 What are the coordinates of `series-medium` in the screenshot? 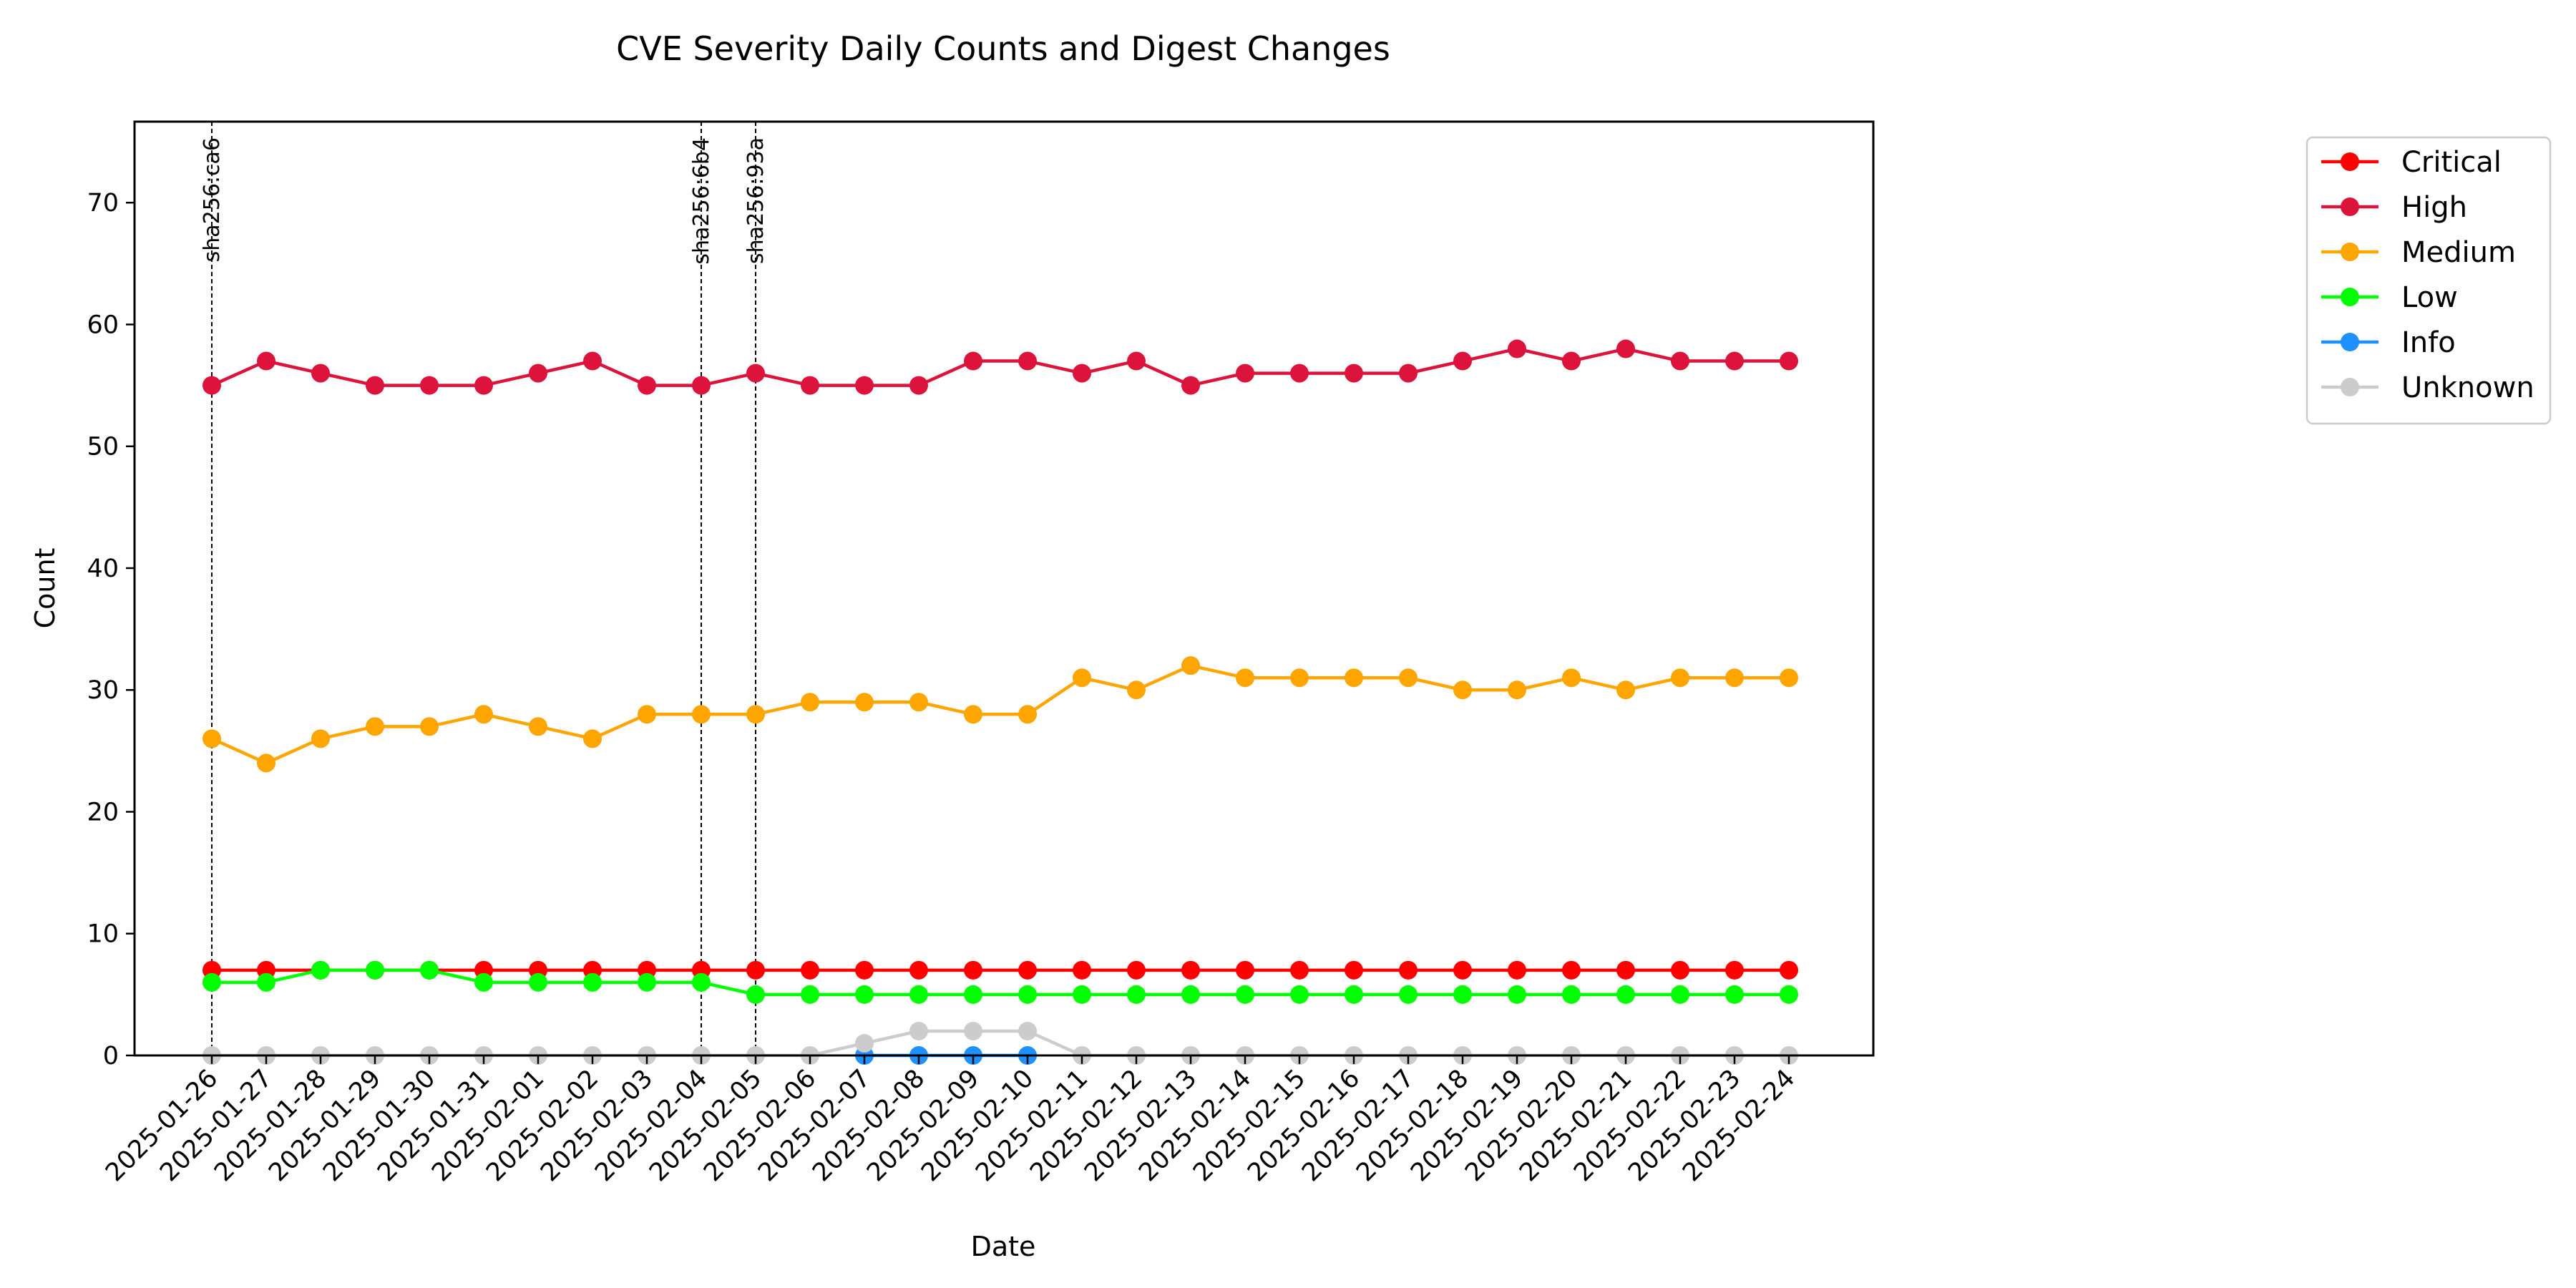 It's located at (1000, 714).